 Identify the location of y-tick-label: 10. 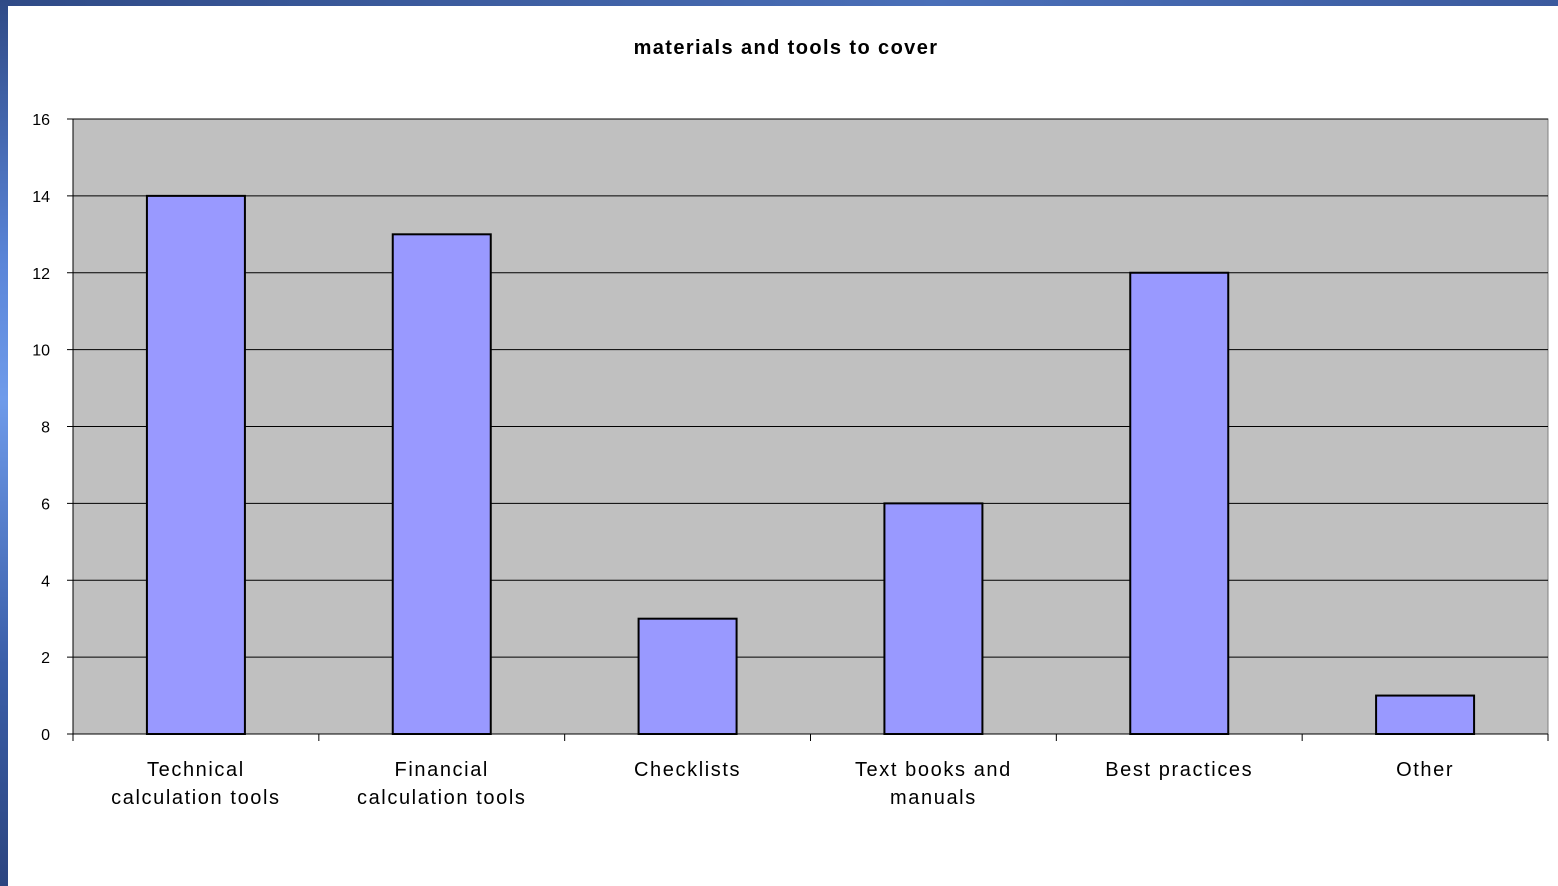
(41, 351).